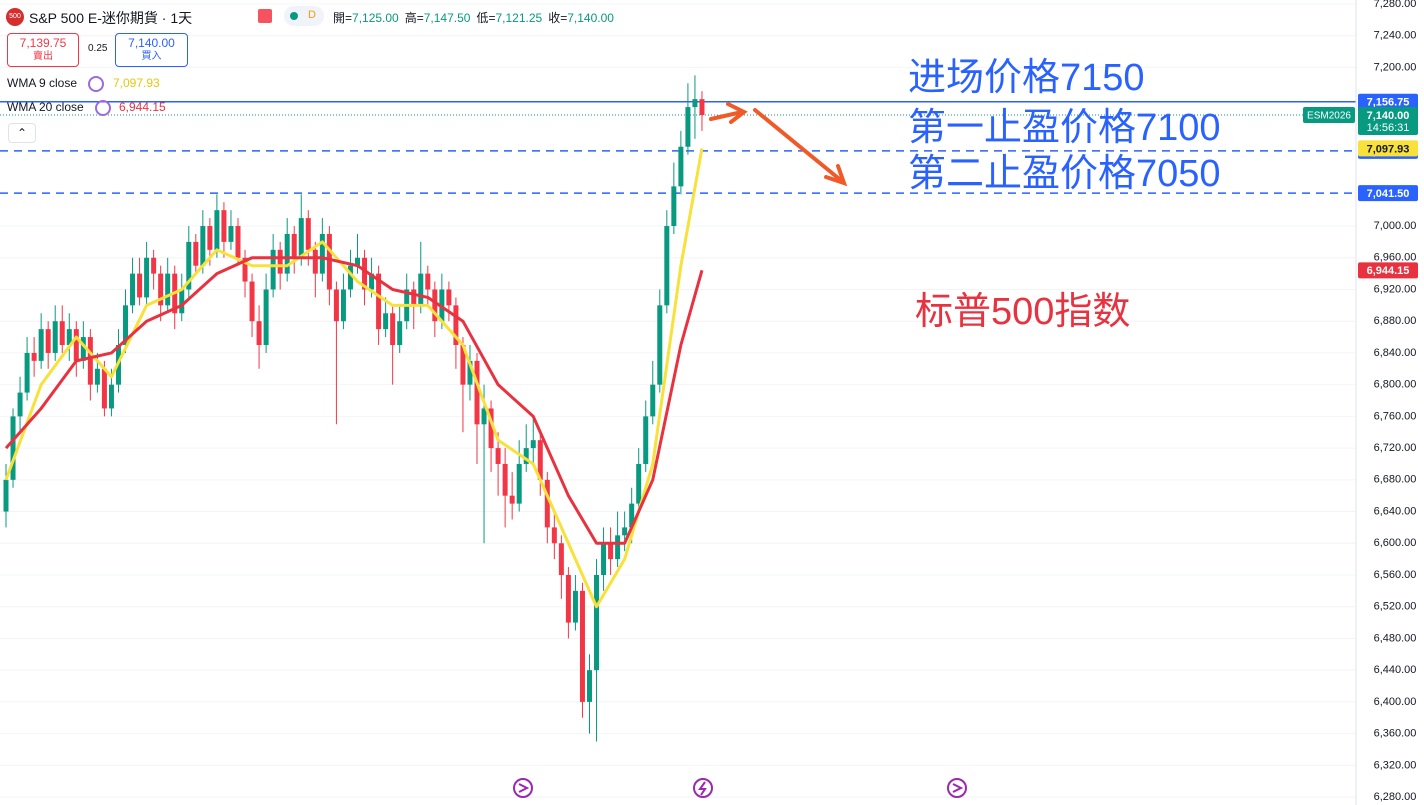  Describe the element at coordinates (1064, 128) in the screenshot. I see `annotation: 第一止盈价格7100` at that location.